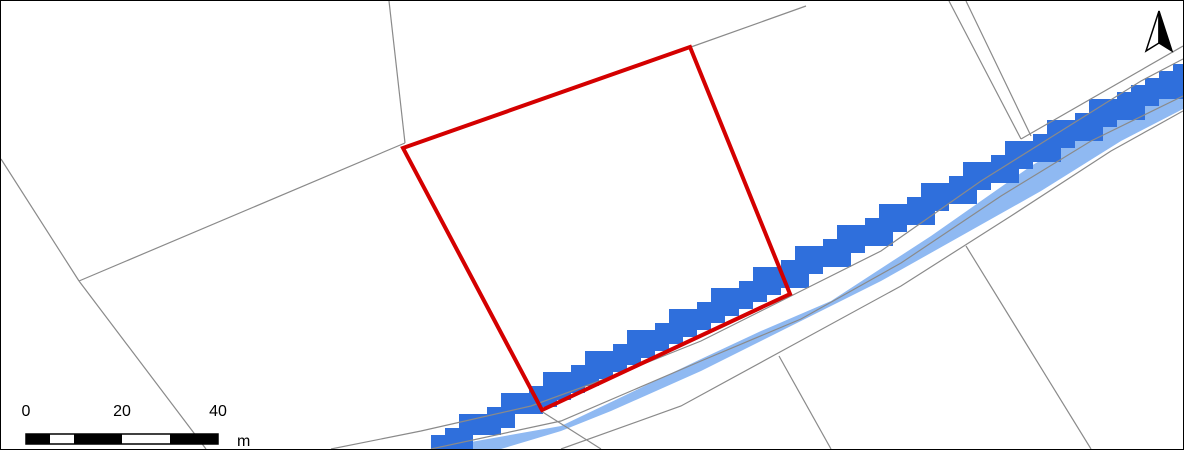 Image resolution: width=1184 pixels, height=450 pixels. Describe the element at coordinates (122, 439) in the screenshot. I see `scale-bar` at that location.